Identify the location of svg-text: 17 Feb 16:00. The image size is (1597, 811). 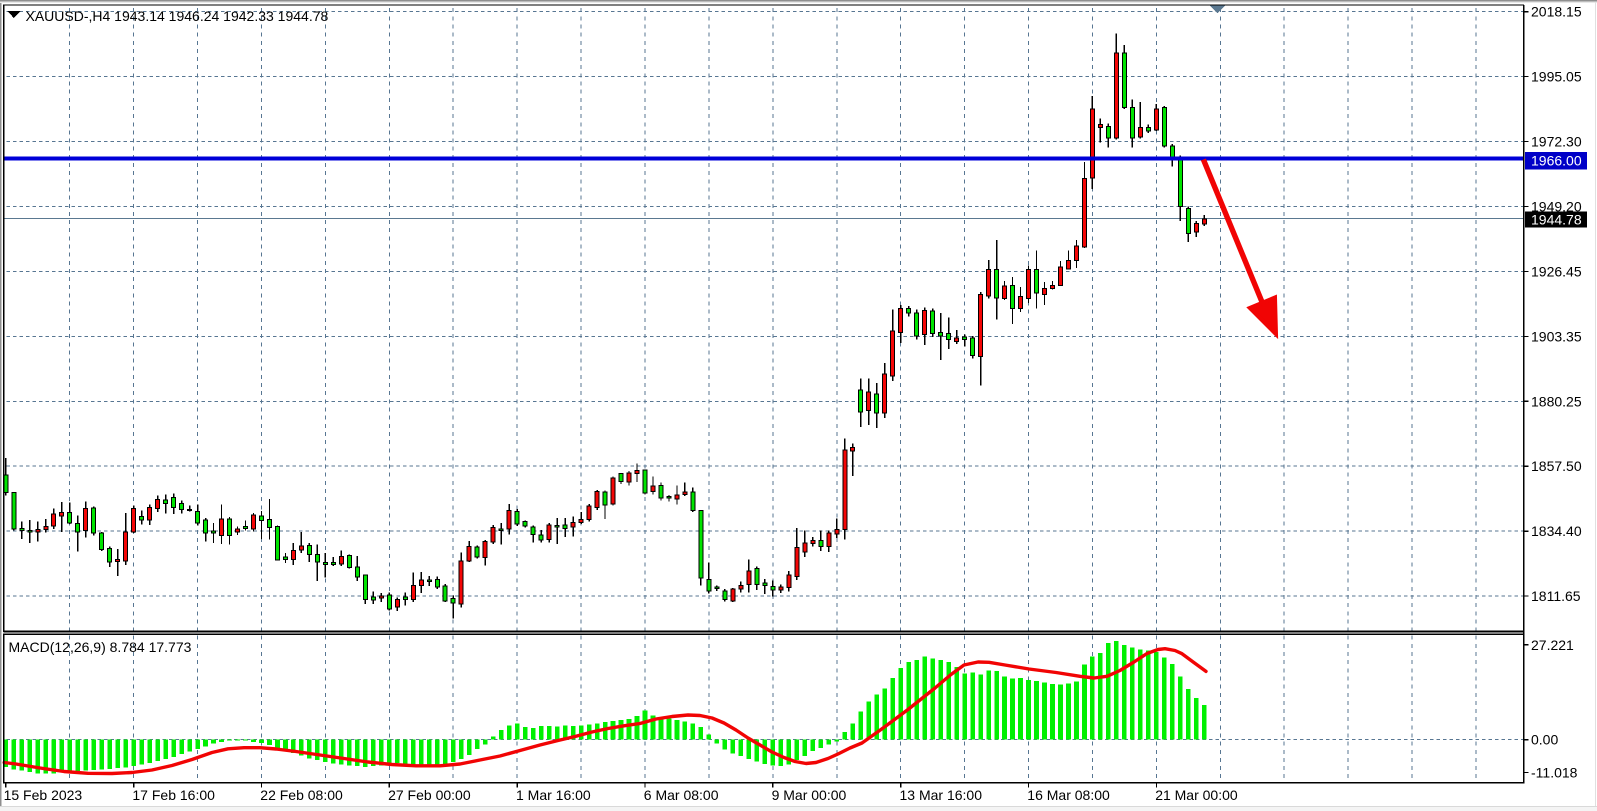
(173, 795).